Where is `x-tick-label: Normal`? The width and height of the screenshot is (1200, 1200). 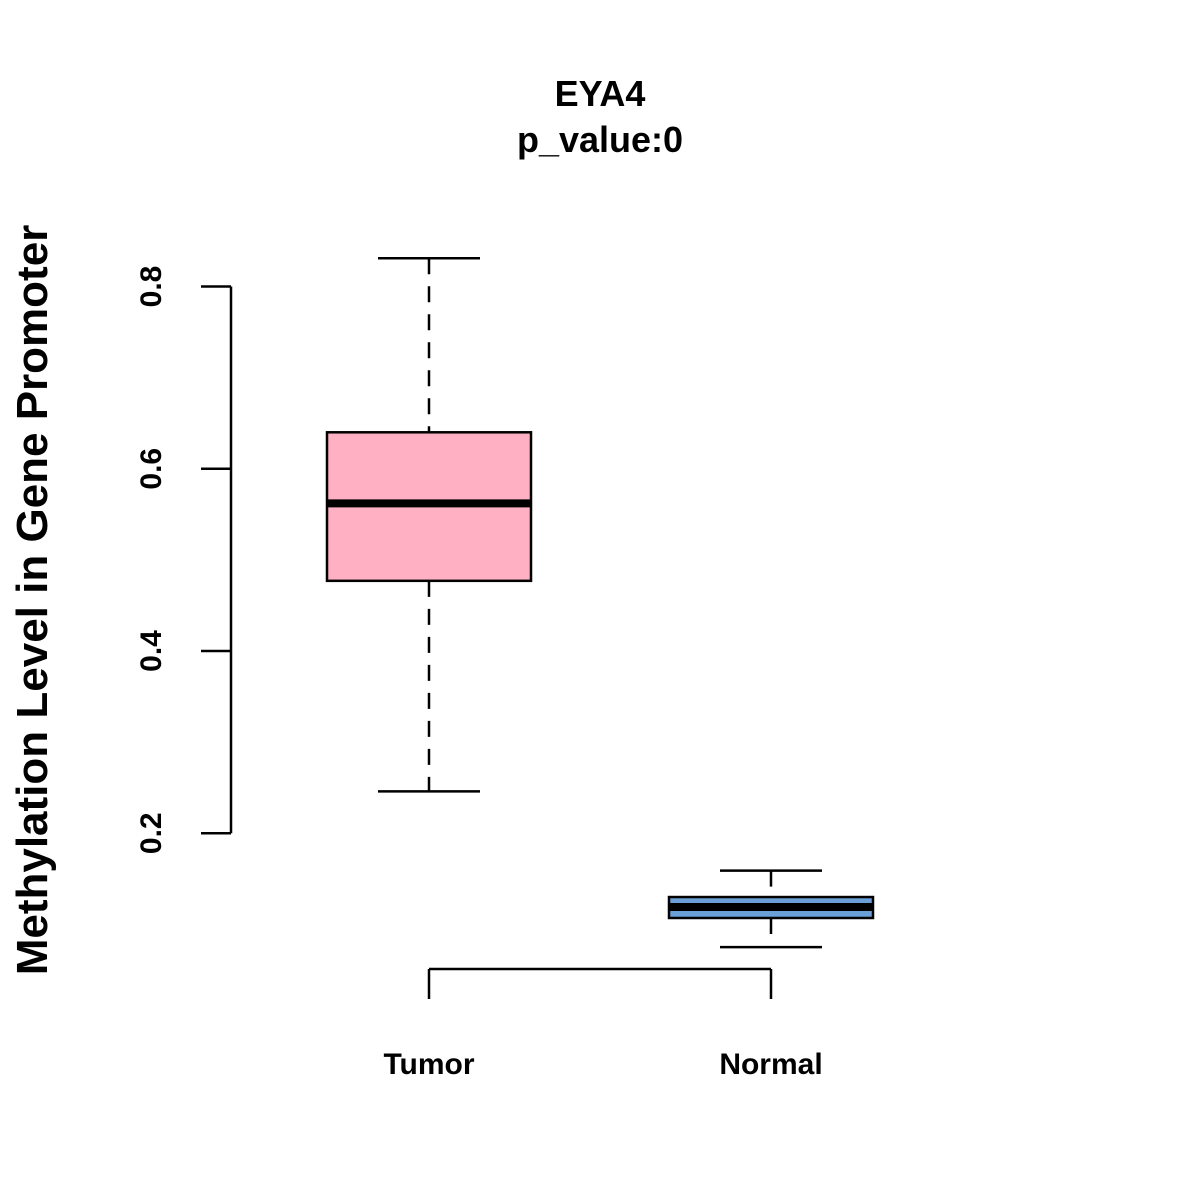 x-tick-label: Normal is located at coordinates (770, 1064).